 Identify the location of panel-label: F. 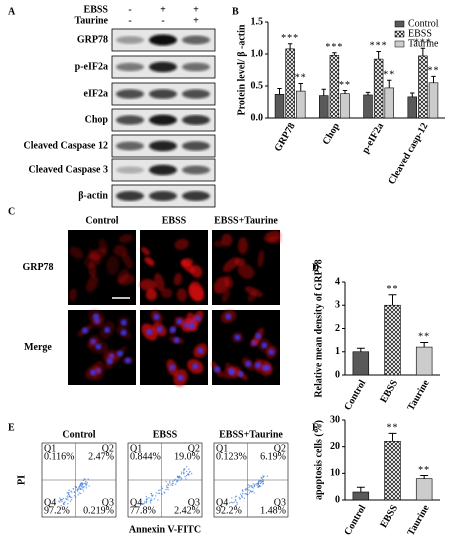
(315, 427).